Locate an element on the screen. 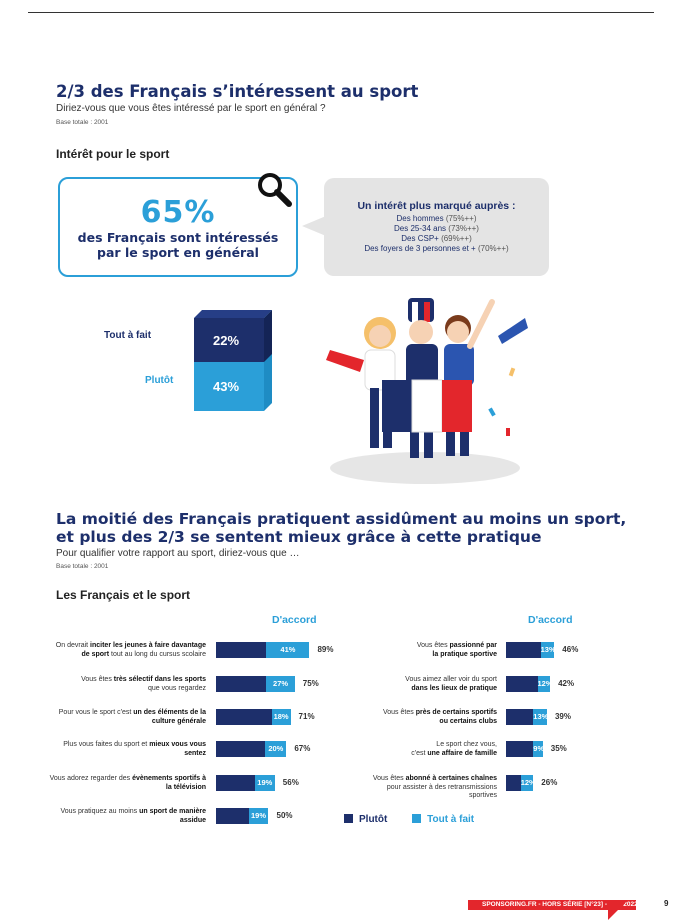 Image resolution: width=679 pixels, height=921 pixels. bar-total-value: 56% is located at coordinates (290, 782).